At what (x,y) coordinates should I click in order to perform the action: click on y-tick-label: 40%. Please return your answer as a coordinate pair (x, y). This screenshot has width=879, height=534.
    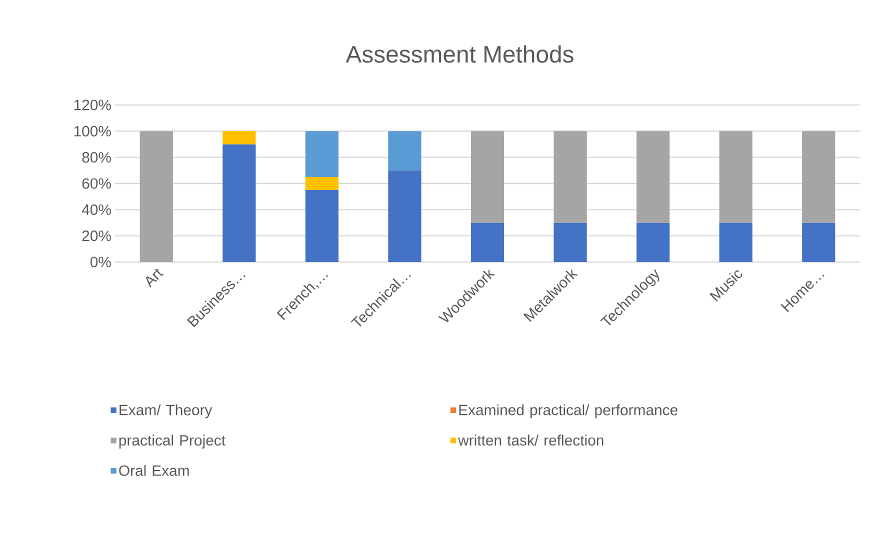
    Looking at the image, I should click on (96, 209).